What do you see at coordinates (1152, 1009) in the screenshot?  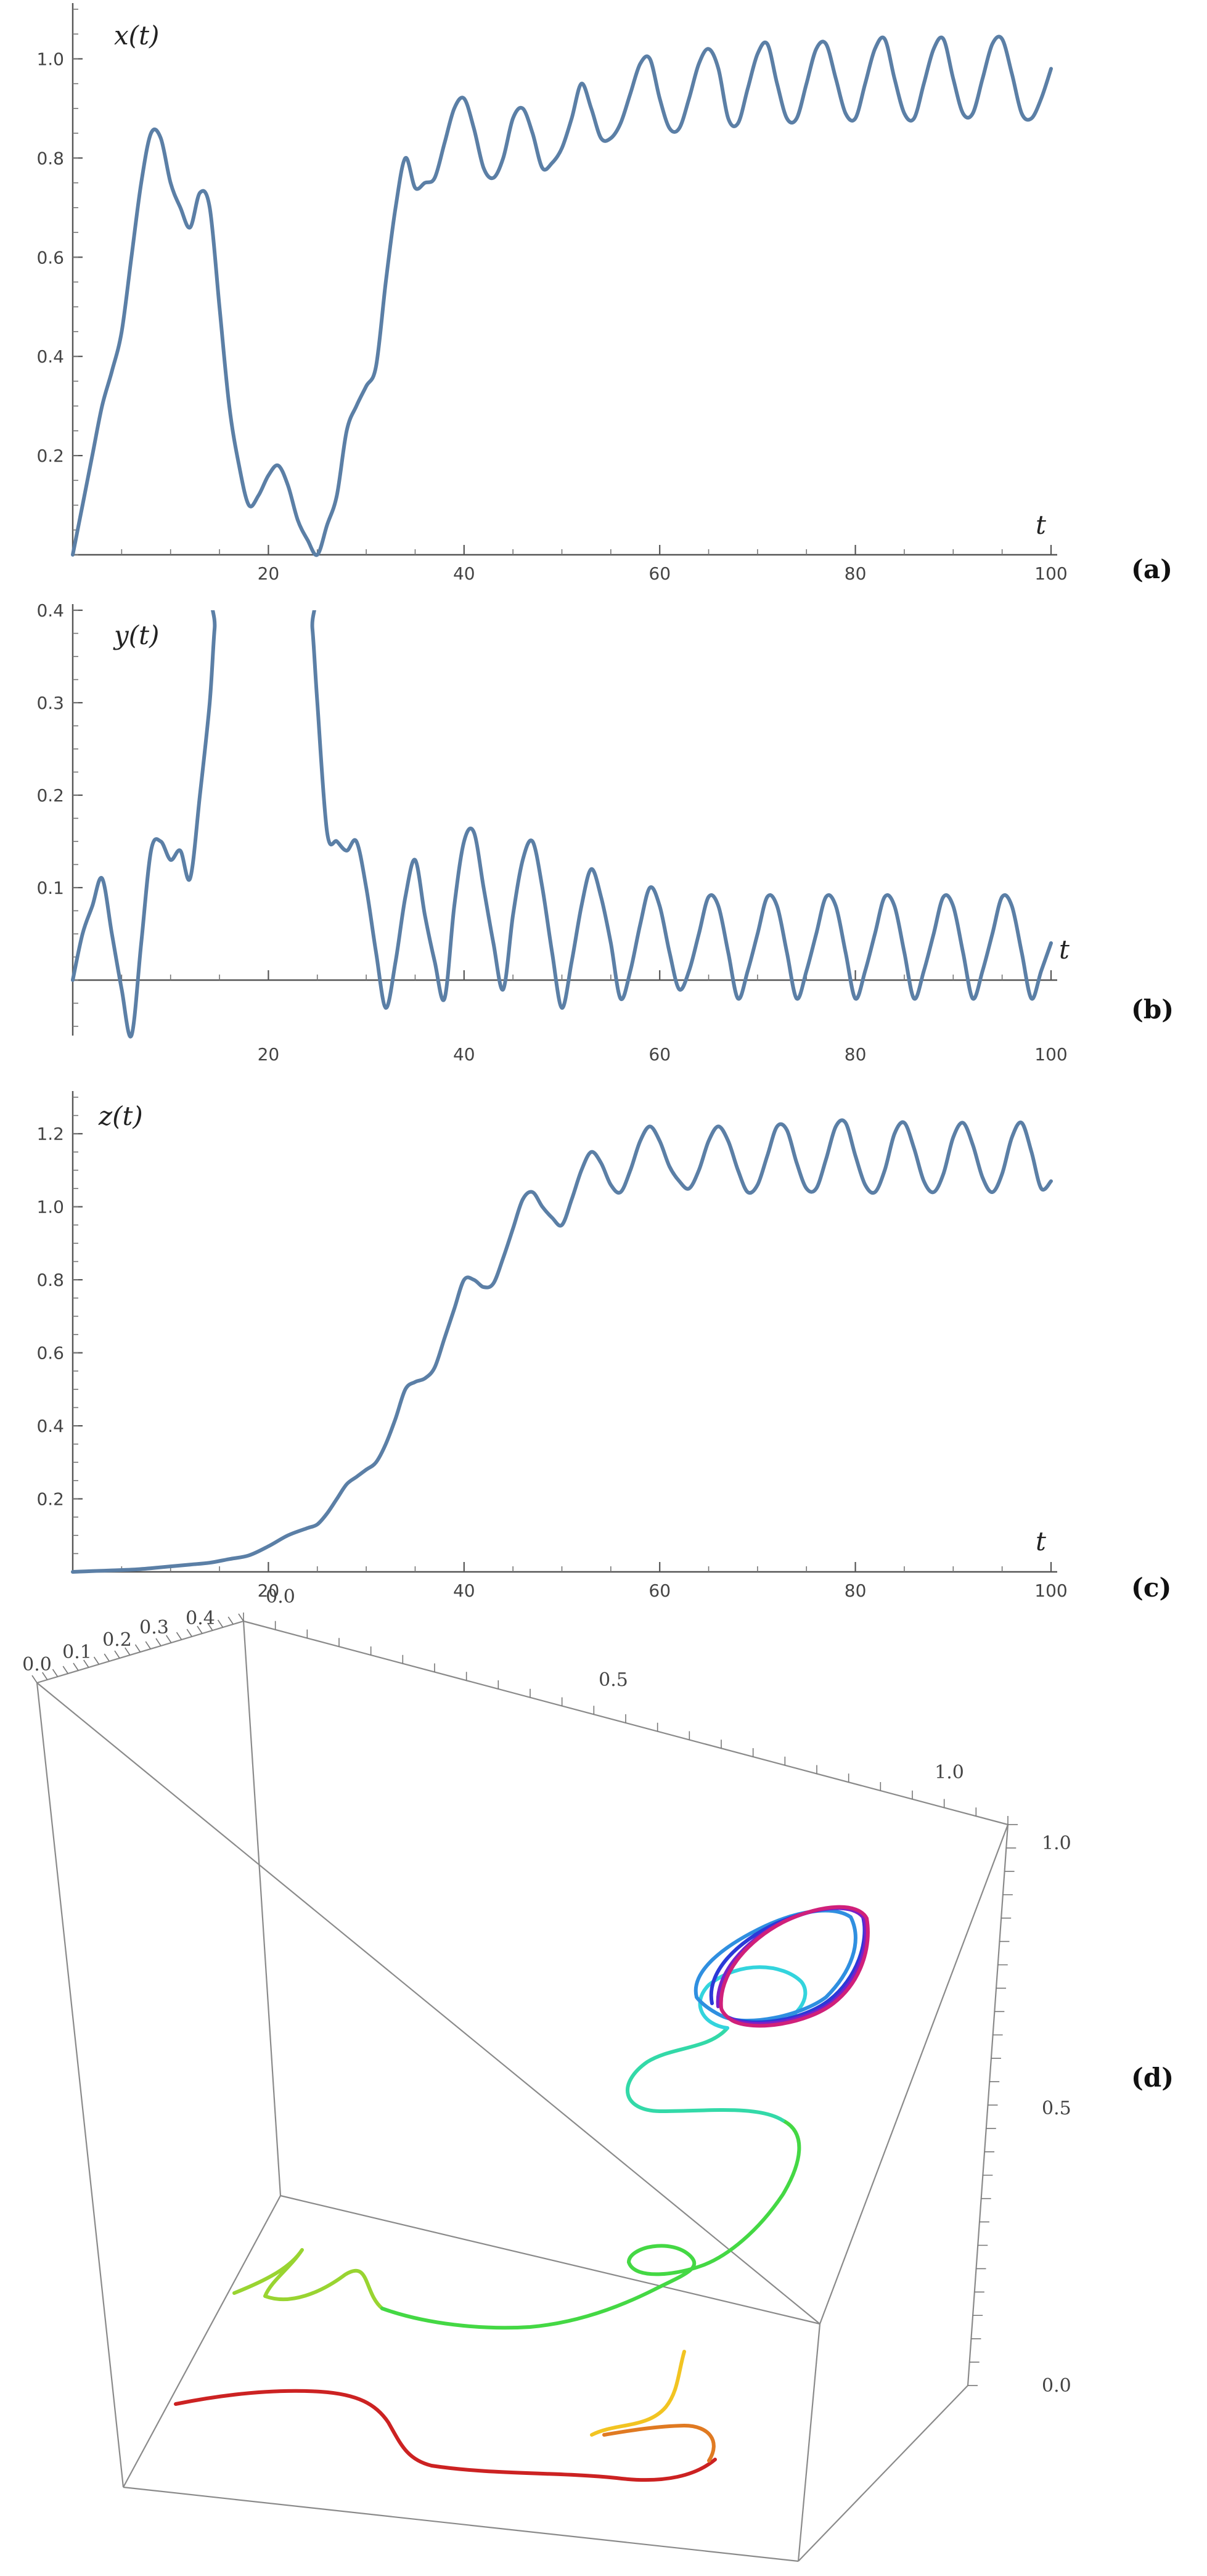 I see `panel-b-label: (b)` at bounding box center [1152, 1009].